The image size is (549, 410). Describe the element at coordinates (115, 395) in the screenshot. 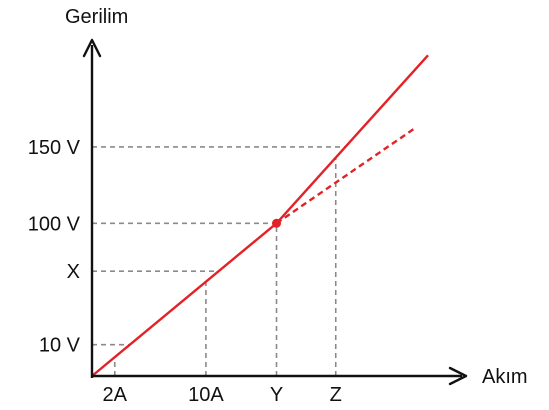

I see `x-tick-label: 2A` at that location.